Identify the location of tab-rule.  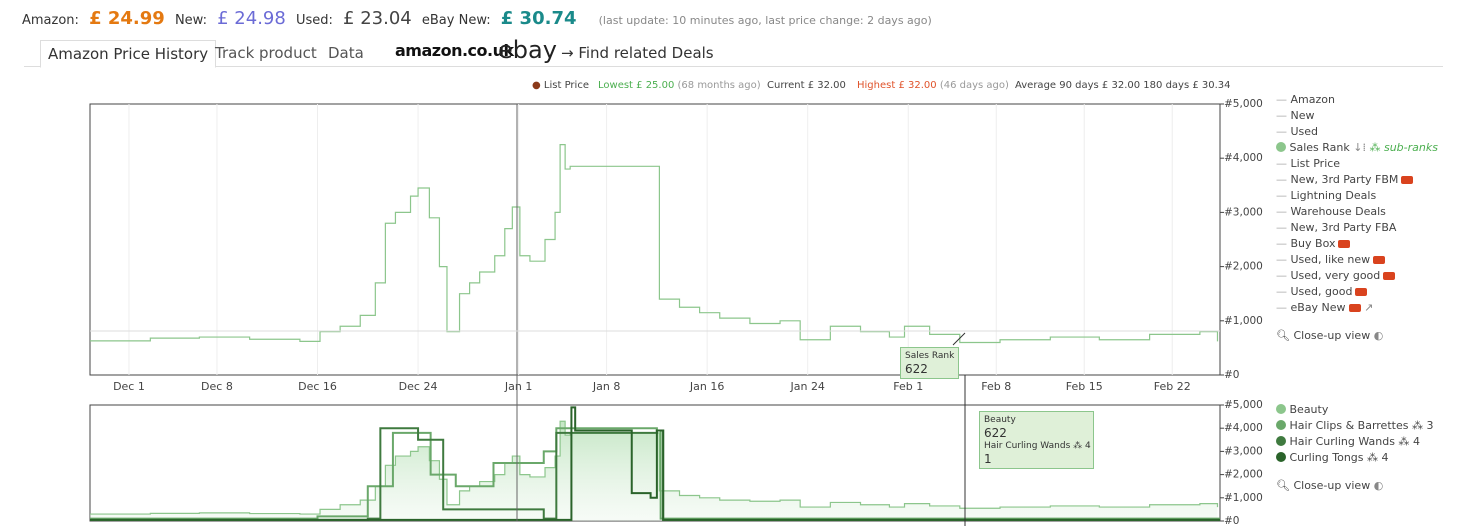
(733, 66).